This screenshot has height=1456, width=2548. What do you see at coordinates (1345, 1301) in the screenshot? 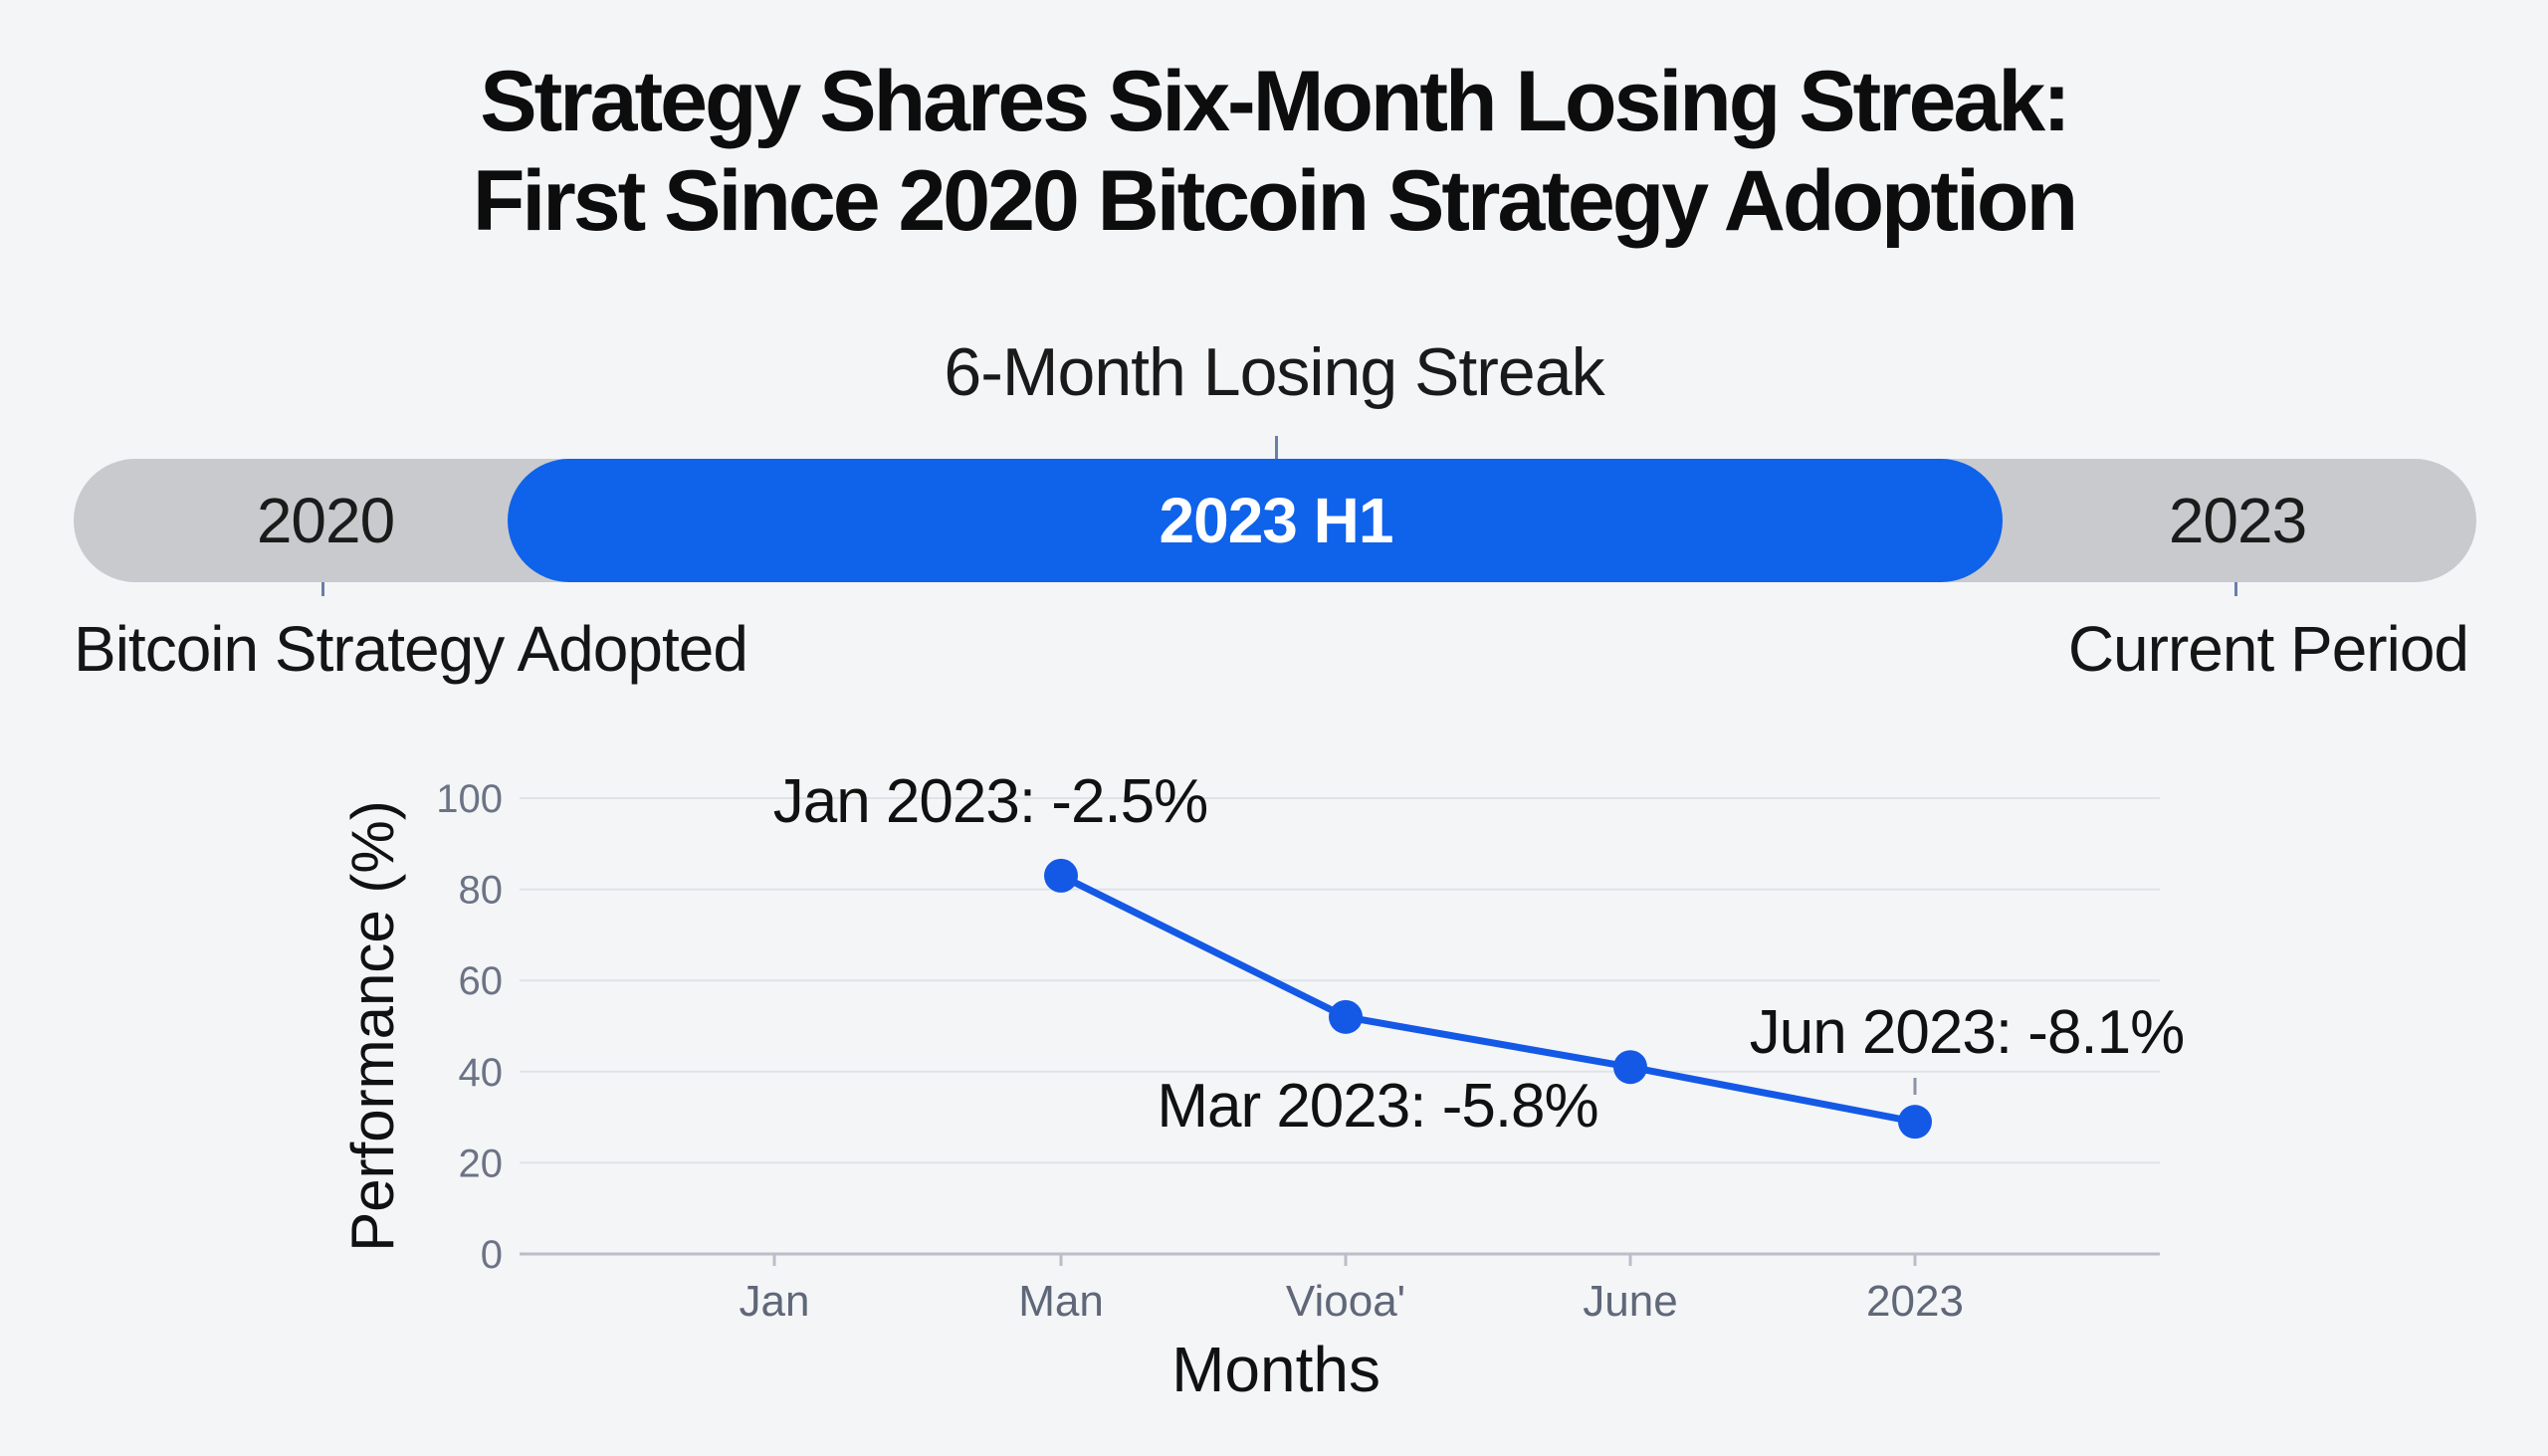
I see `x-tick-label: Viooa'` at bounding box center [1345, 1301].